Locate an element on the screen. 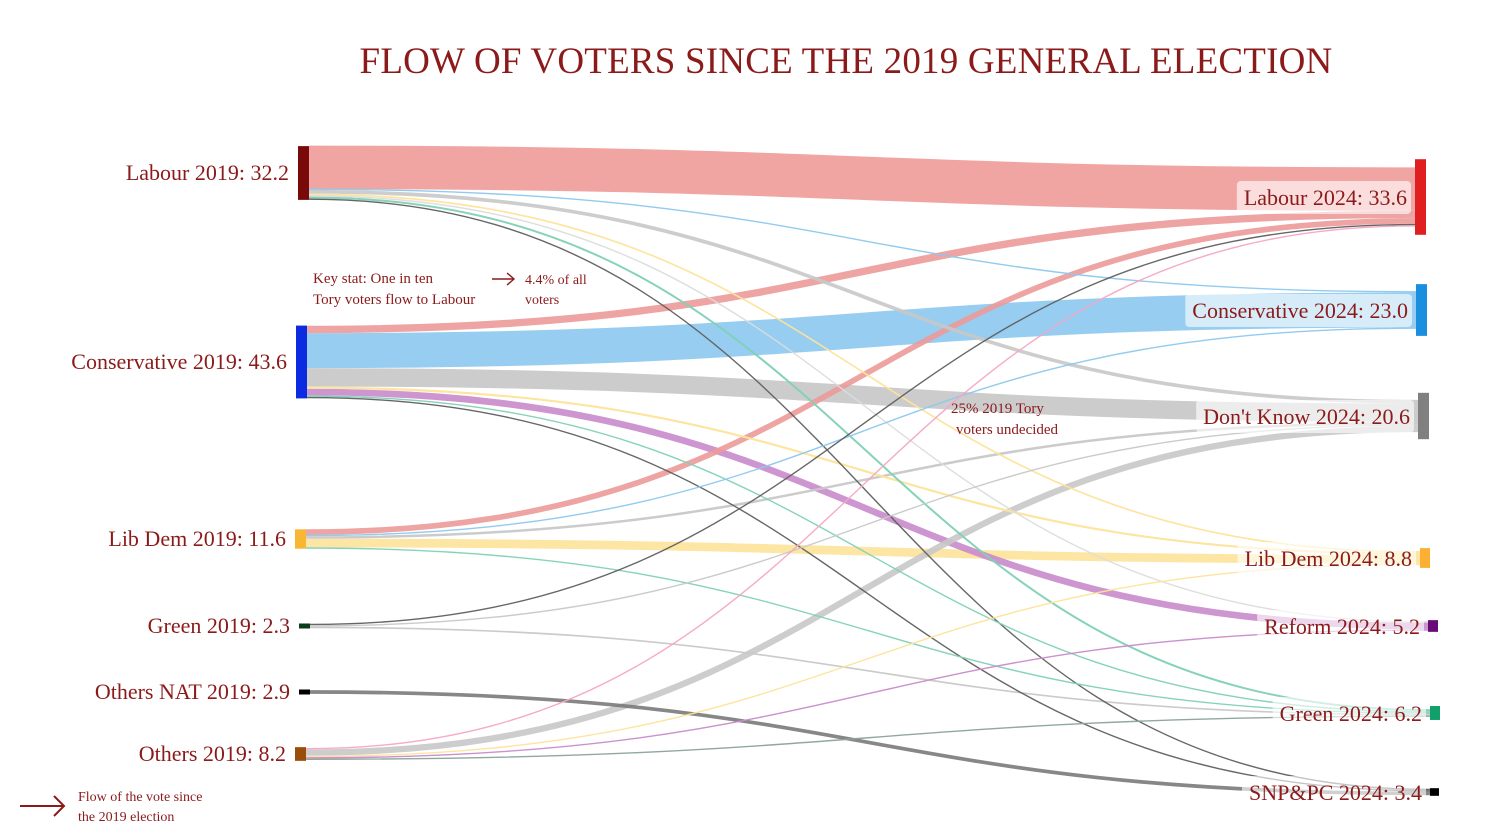 Image resolution: width=1500 pixels, height=839 pixels. flow-lab19-to-lab24 is located at coordinates (862, 178).